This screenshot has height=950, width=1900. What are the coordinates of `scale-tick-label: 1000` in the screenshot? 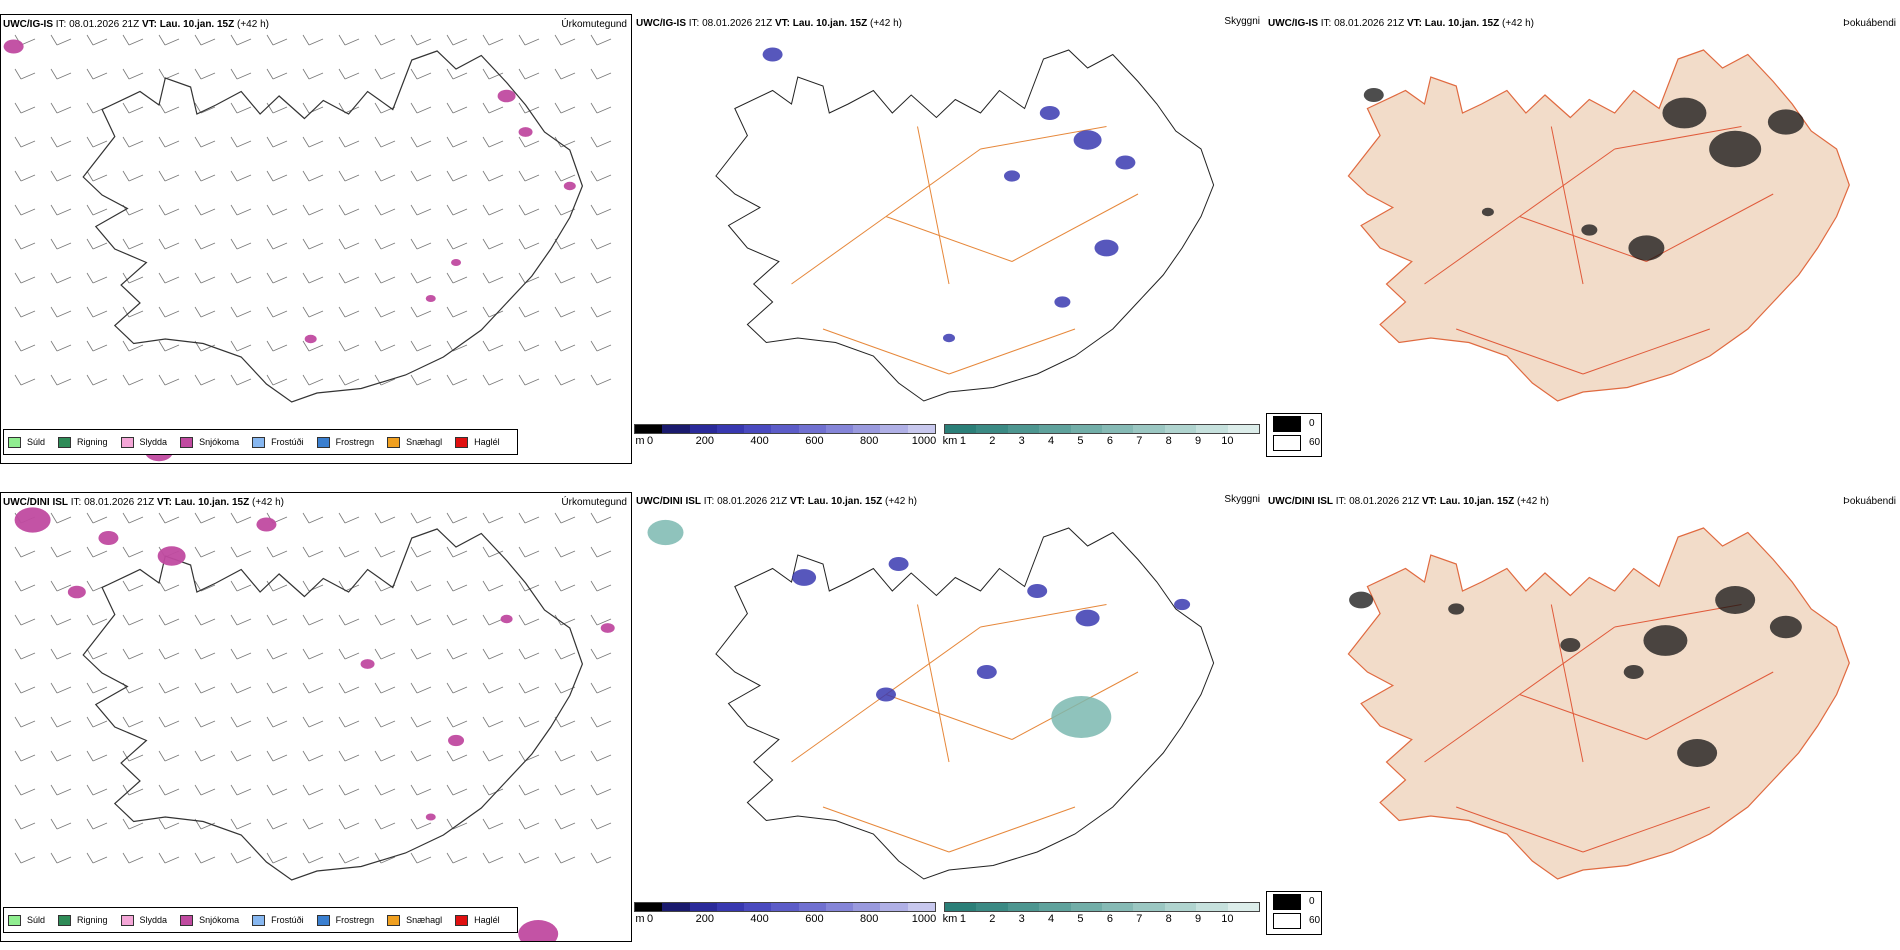 It's located at (924, 441).